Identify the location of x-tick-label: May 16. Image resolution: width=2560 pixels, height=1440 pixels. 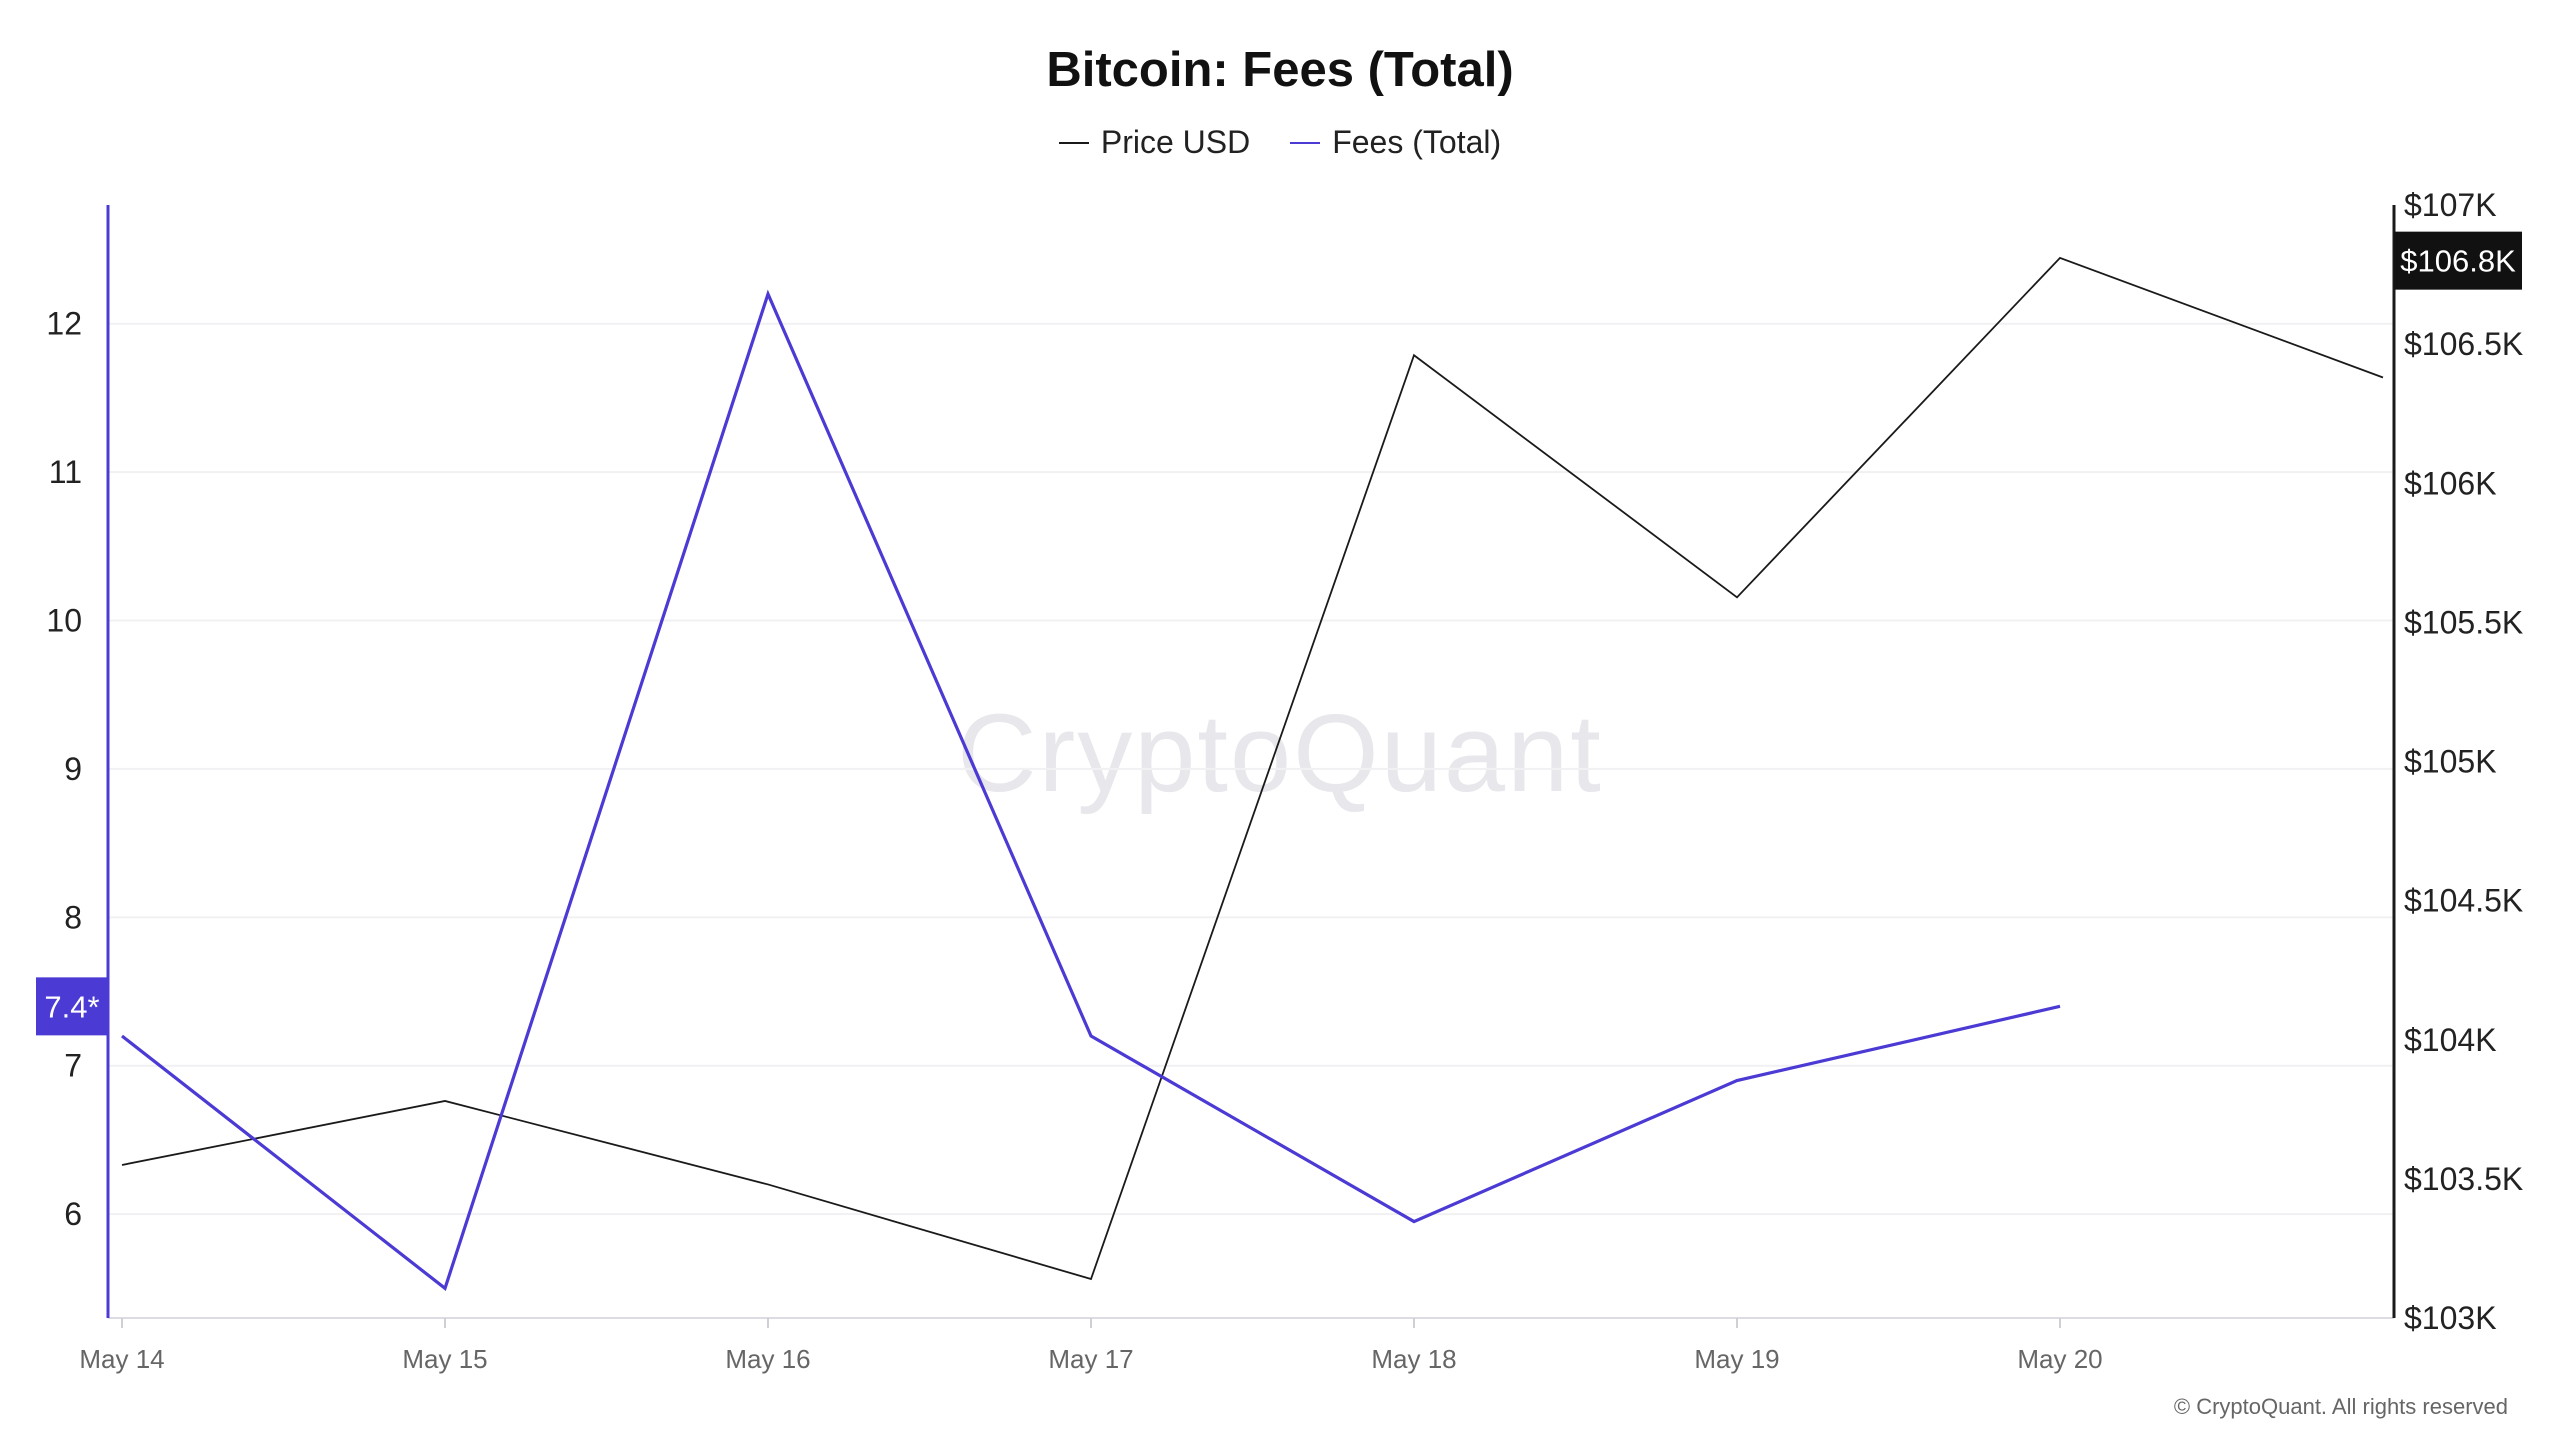
(767, 1359).